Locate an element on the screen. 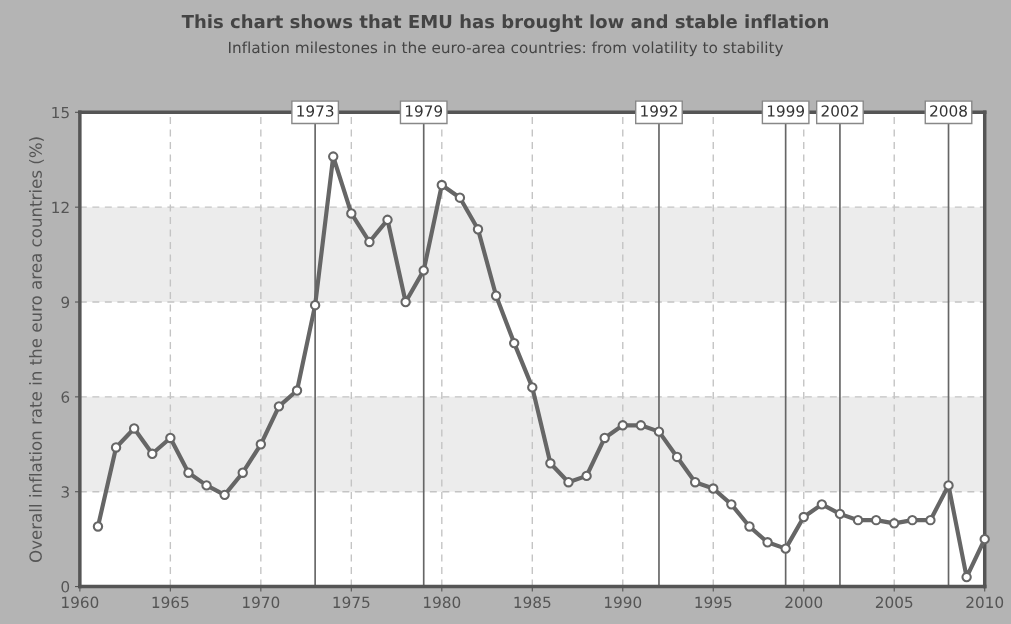  y-tick-label: 15 is located at coordinates (60, 112).